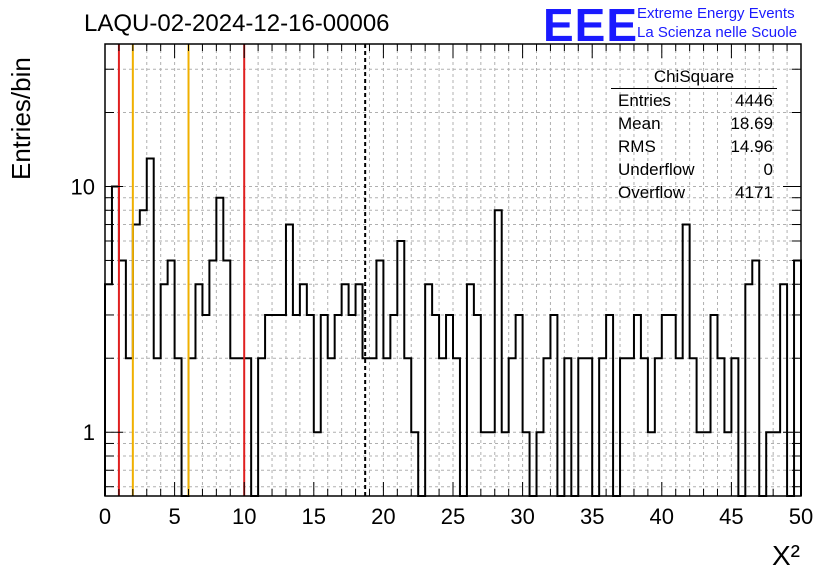 Image resolution: width=836 pixels, height=572 pixels. I want to click on x-tick-label: 15, so click(314, 516).